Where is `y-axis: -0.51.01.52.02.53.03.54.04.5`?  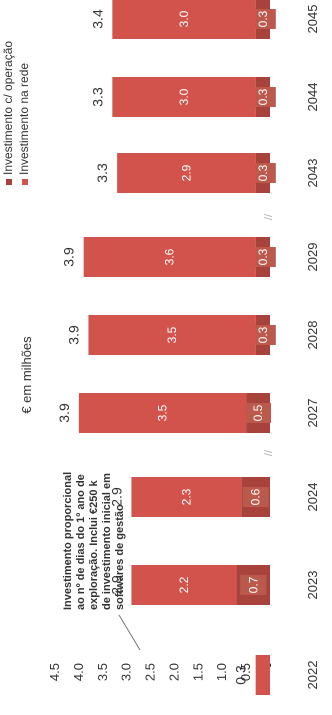 y-axis: -0.51.01.52.02.53.03.54.04.5 is located at coordinates (162, 672).